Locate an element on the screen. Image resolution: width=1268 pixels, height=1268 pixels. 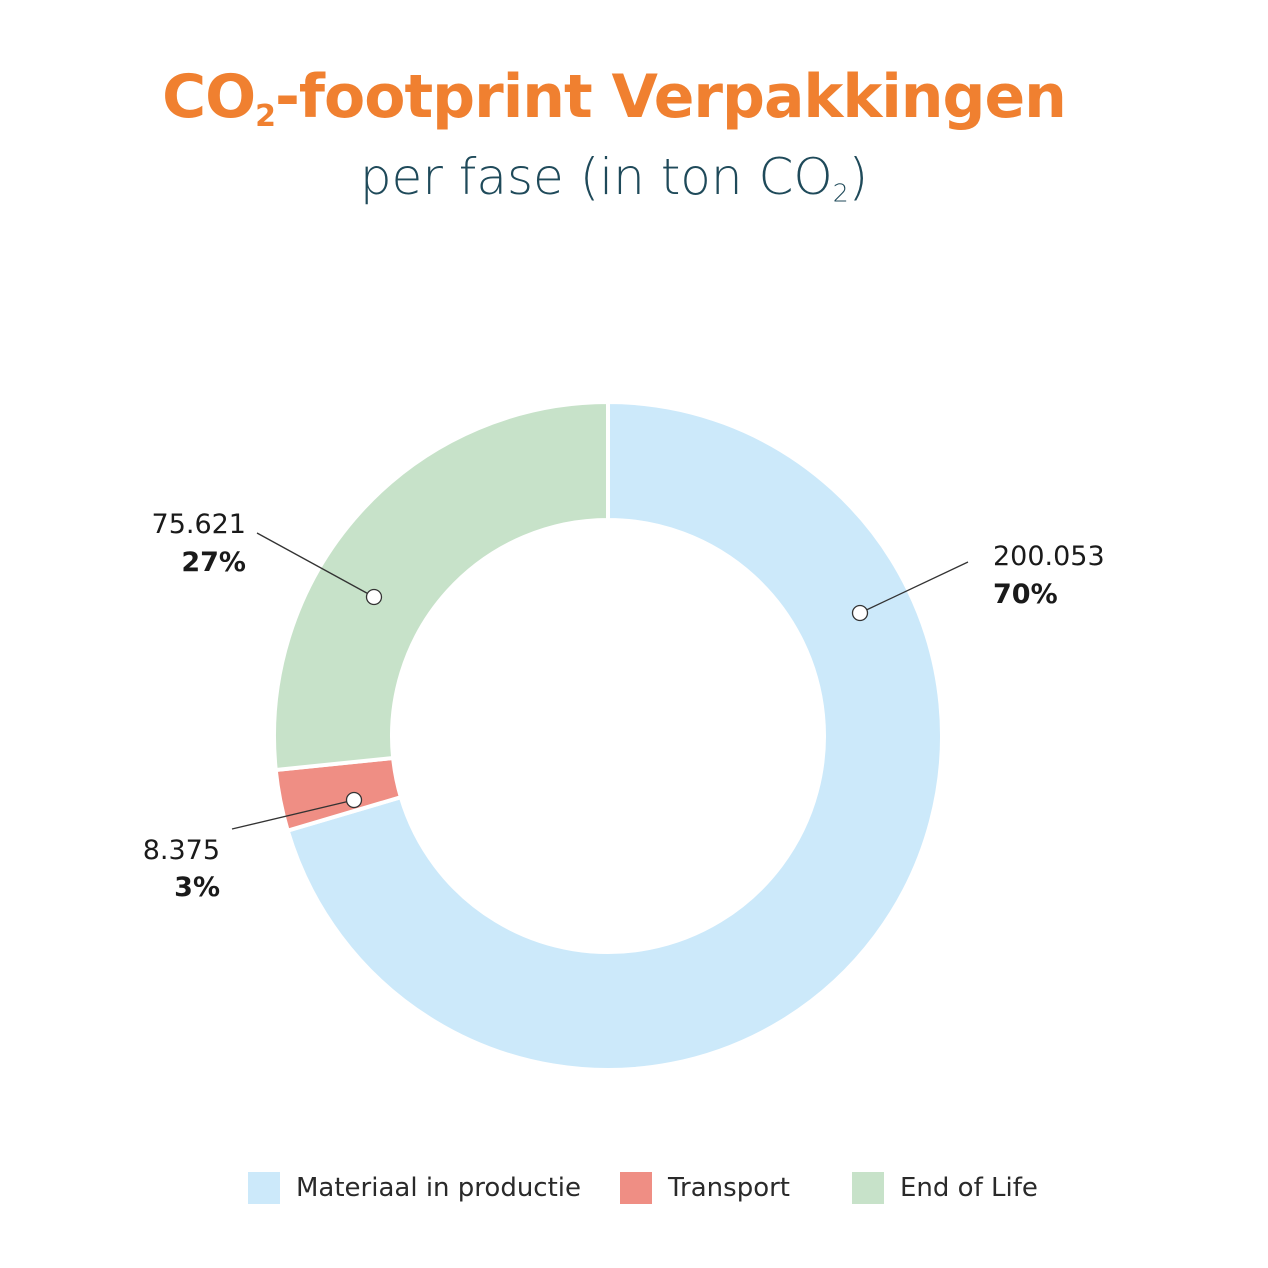
legend-swatch-endoflife is located at coordinates (868, 1188).